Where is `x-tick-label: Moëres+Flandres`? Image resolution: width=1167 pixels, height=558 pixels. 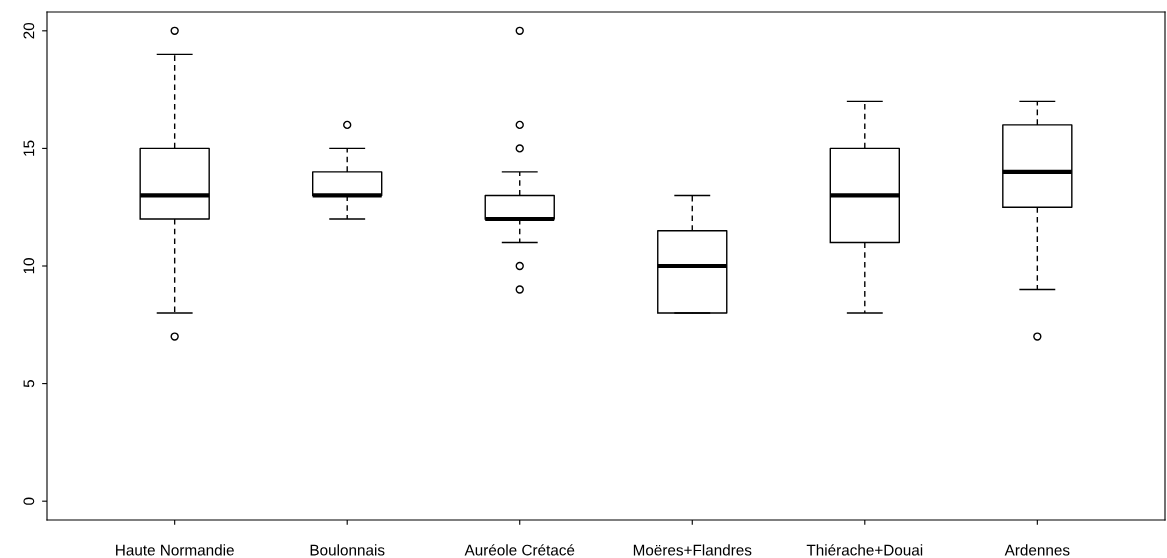 x-tick-label: Moëres+Flandres is located at coordinates (692, 550).